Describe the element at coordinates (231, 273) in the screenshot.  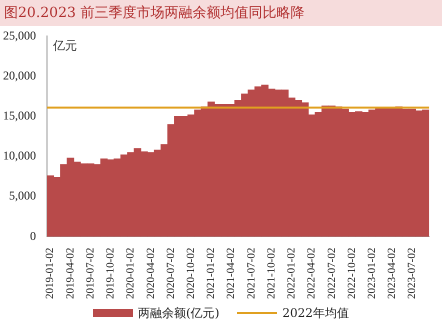
I see `x-tick-label: 2021-04-02` at that location.